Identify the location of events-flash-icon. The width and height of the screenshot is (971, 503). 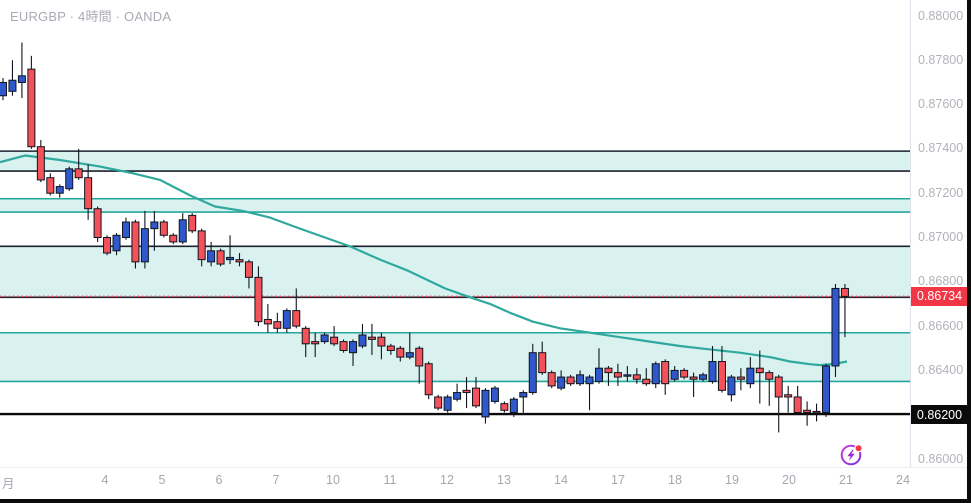
(851, 454).